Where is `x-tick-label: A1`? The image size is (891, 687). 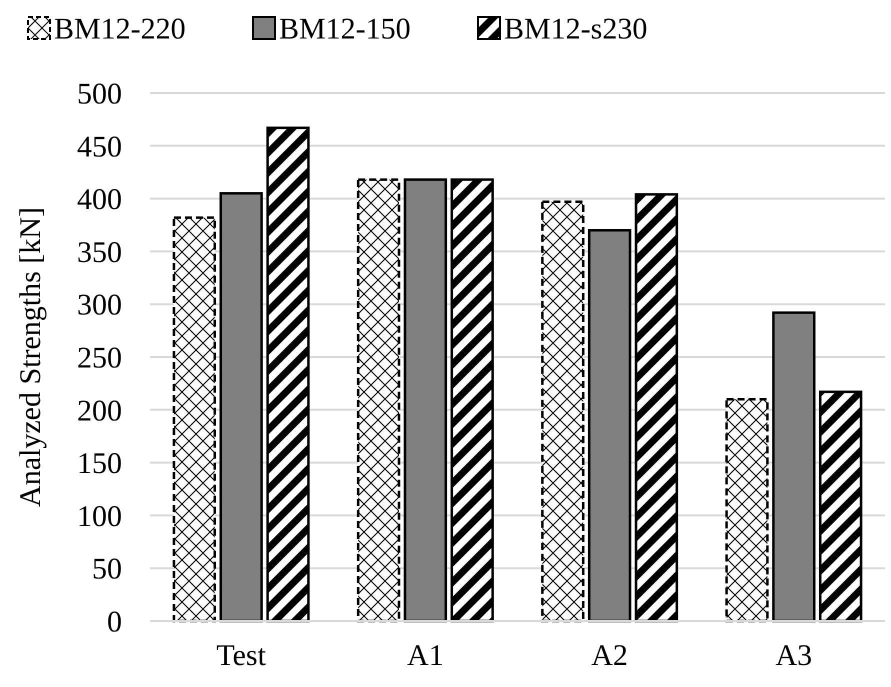 x-tick-label: A1 is located at coordinates (425, 655).